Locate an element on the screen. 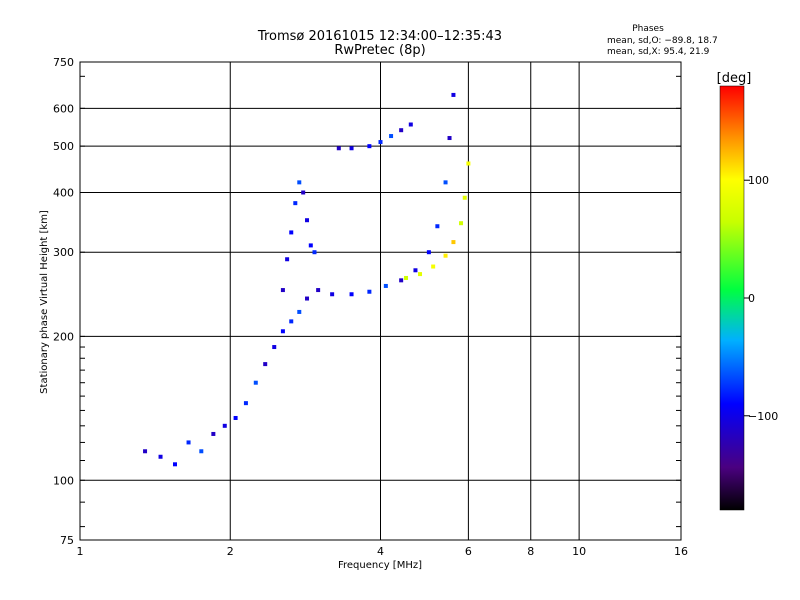  y-tick-label: 100 is located at coordinates (63, 480).